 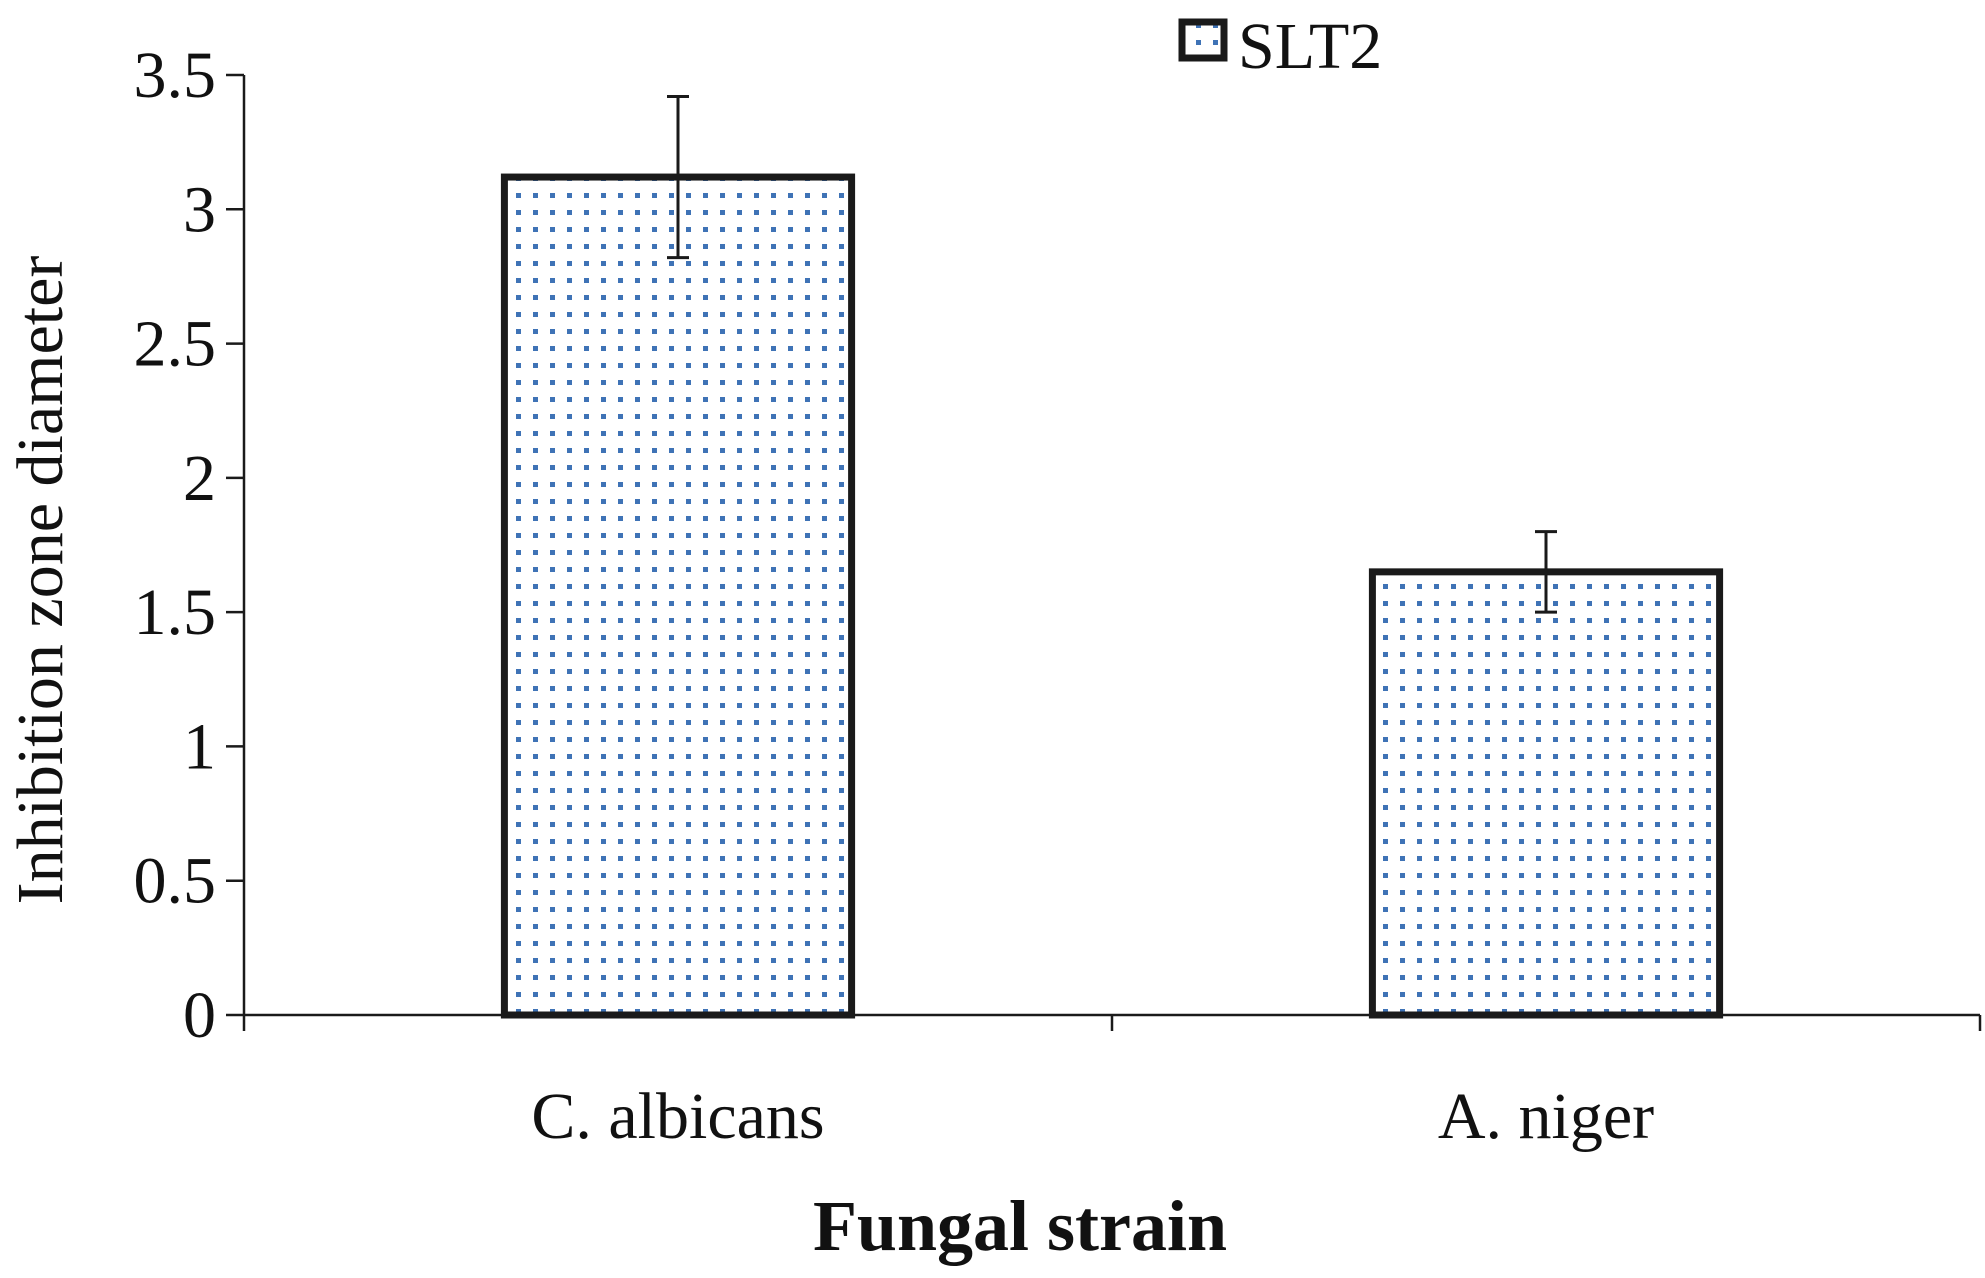 I want to click on x-category-label: C. albicans, so click(x=677, y=1116).